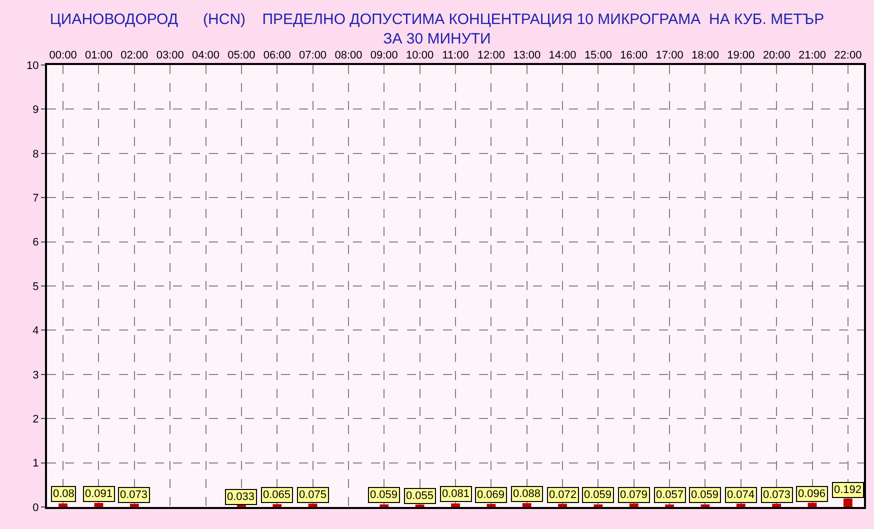 This screenshot has height=529, width=874. What do you see at coordinates (563, 495) in the screenshot?
I see `data-label: 0.072` at bounding box center [563, 495].